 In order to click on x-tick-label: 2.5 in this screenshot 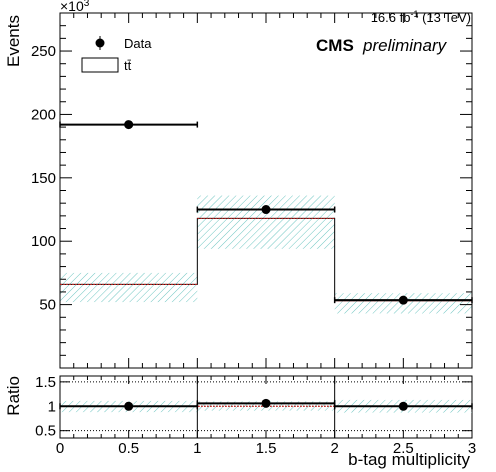, I will do `click(403, 448)`.